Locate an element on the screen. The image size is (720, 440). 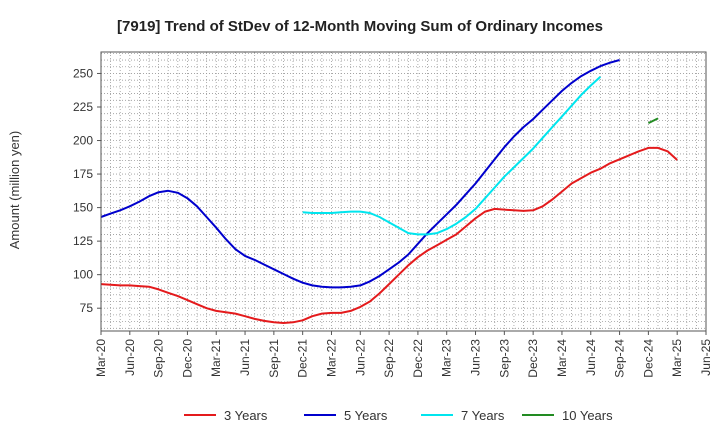
x-tick-label: Dec-20 is located at coordinates (187, 358).